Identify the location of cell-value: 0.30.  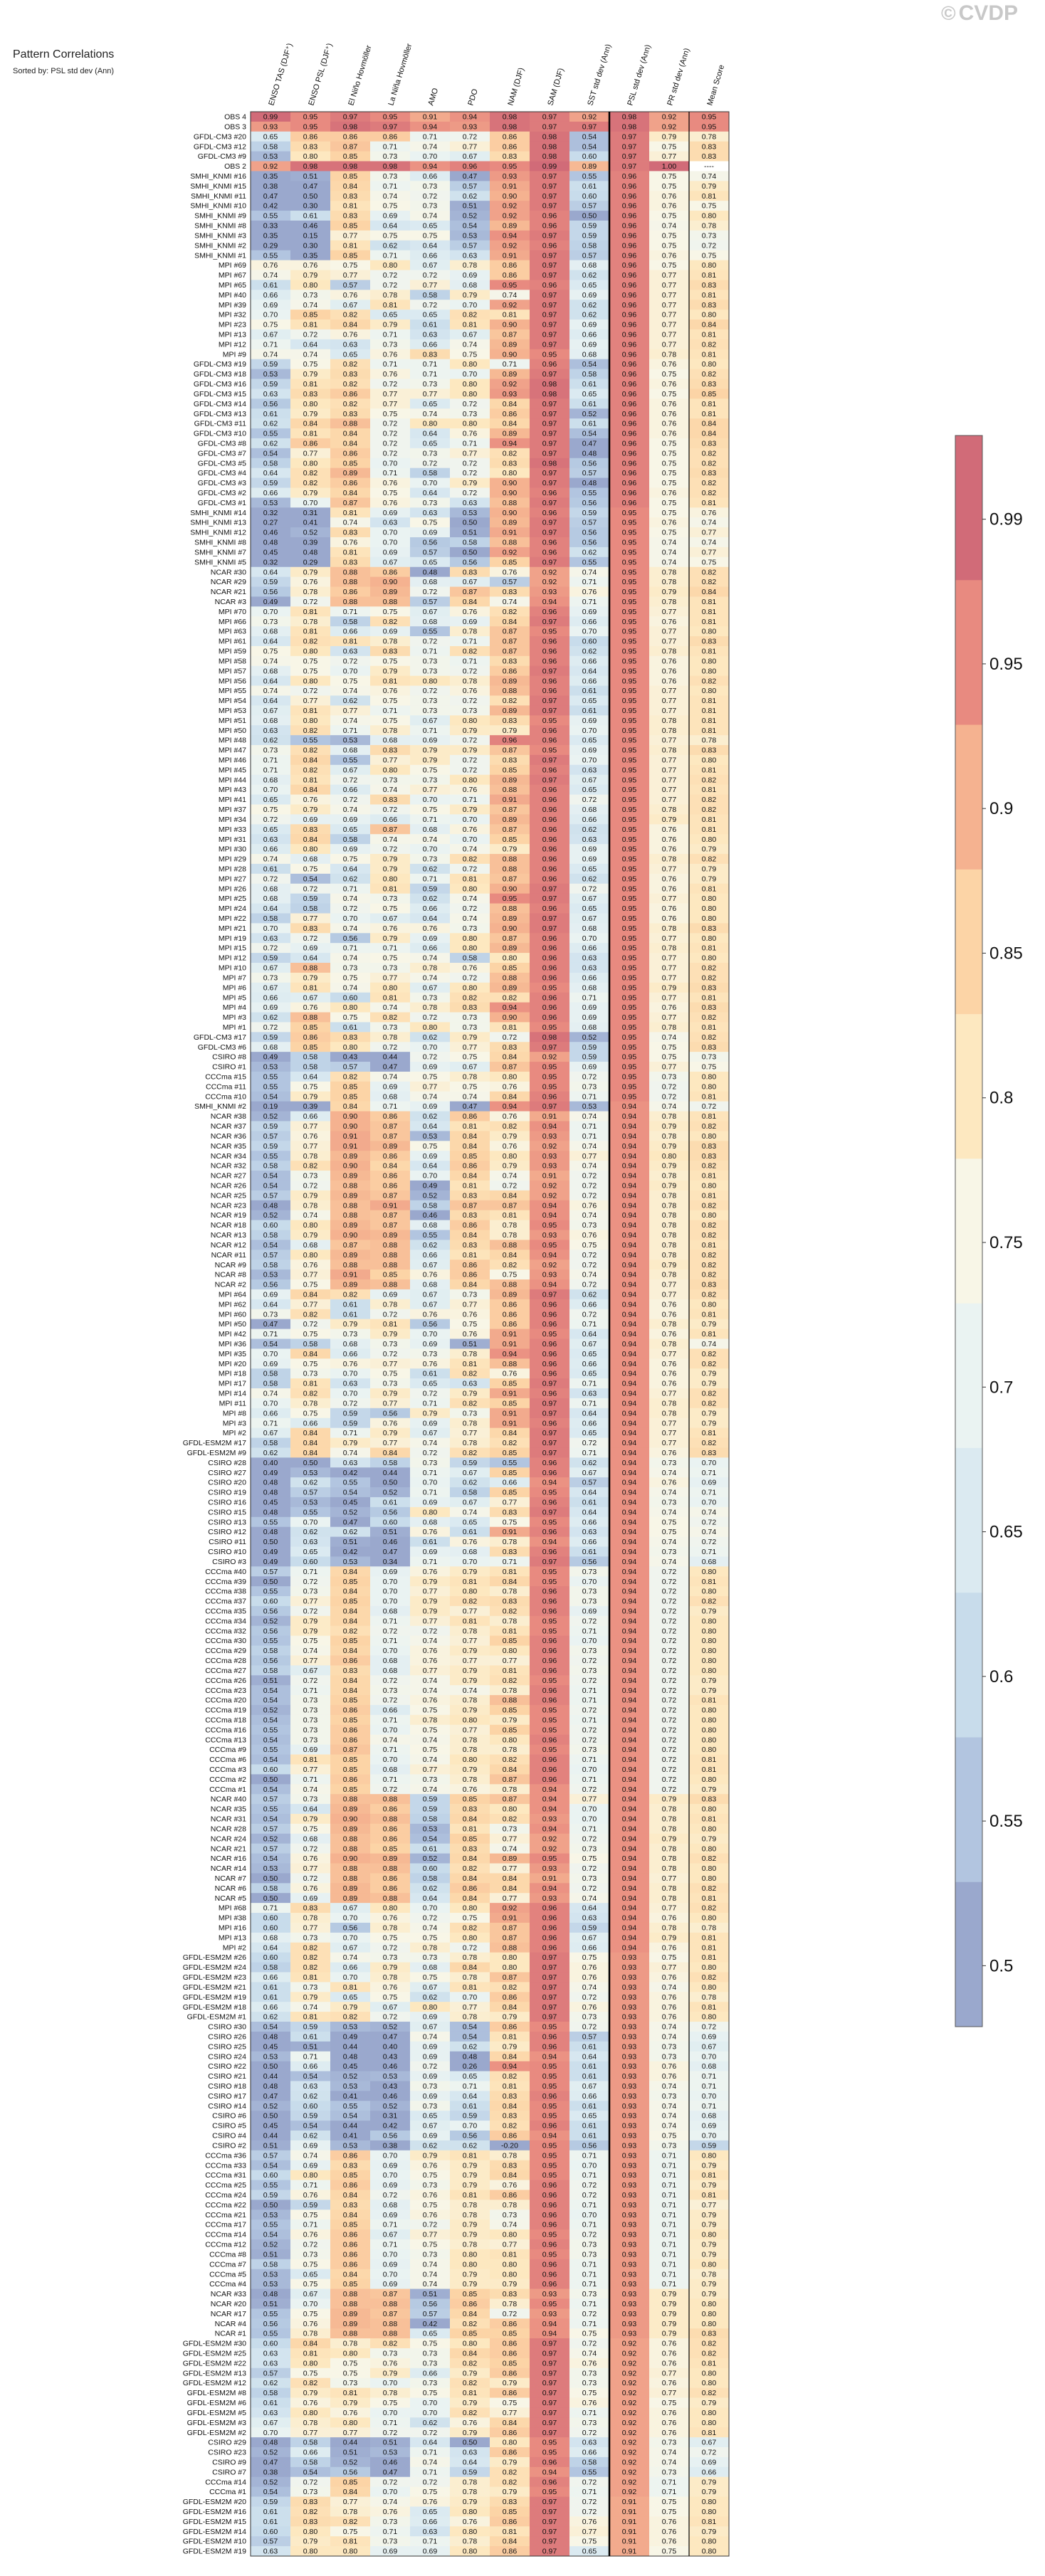
(310, 206).